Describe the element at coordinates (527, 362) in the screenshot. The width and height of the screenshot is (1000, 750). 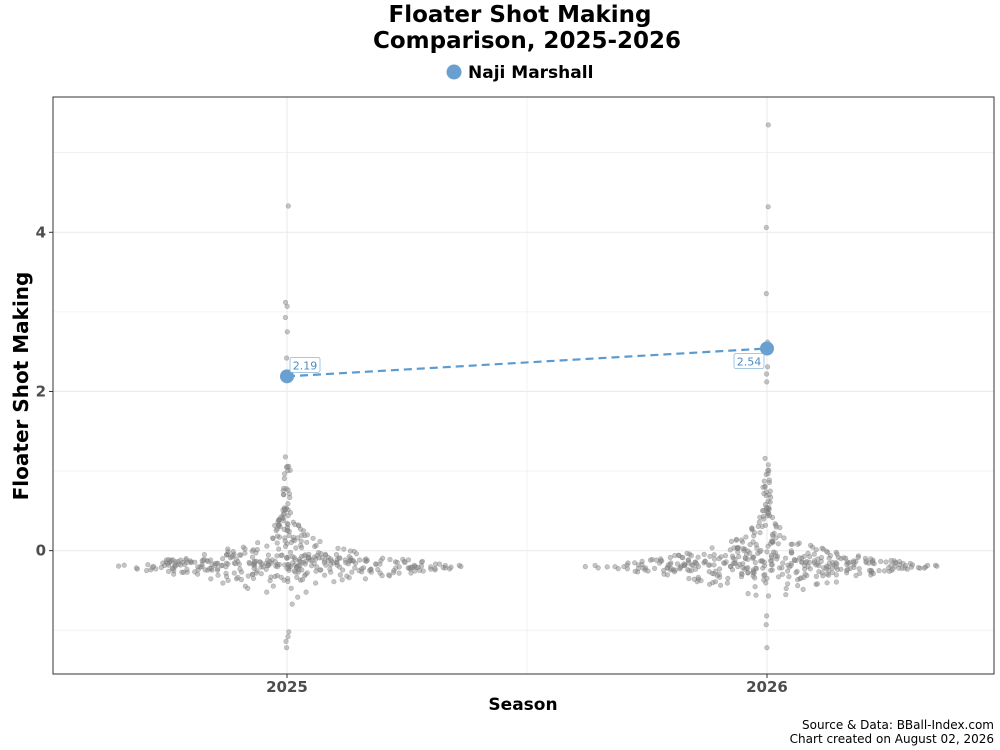
I see `highlight-series: 2.19 2.54` at that location.